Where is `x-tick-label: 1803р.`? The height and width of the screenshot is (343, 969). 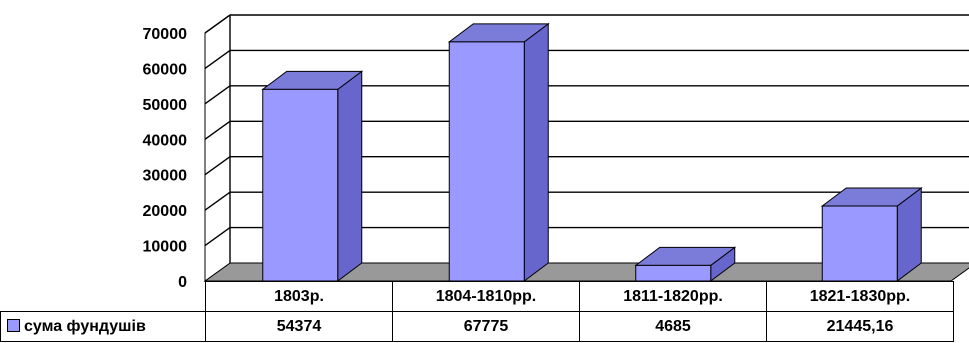 x-tick-label: 1803р. is located at coordinates (299, 296).